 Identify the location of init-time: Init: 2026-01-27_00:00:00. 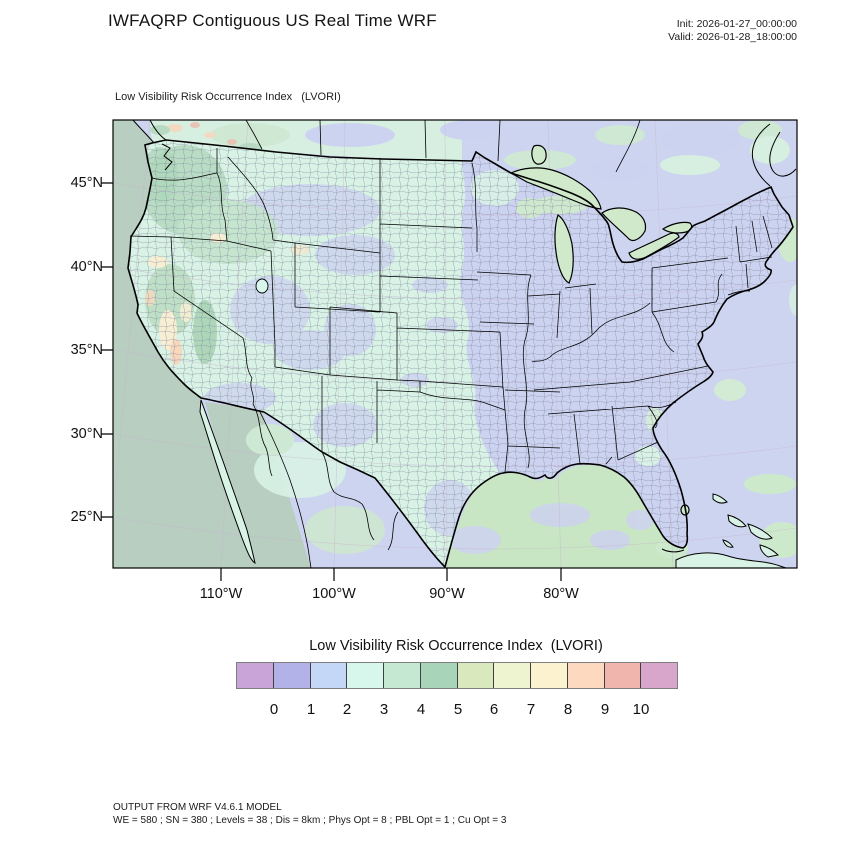
(736, 24).